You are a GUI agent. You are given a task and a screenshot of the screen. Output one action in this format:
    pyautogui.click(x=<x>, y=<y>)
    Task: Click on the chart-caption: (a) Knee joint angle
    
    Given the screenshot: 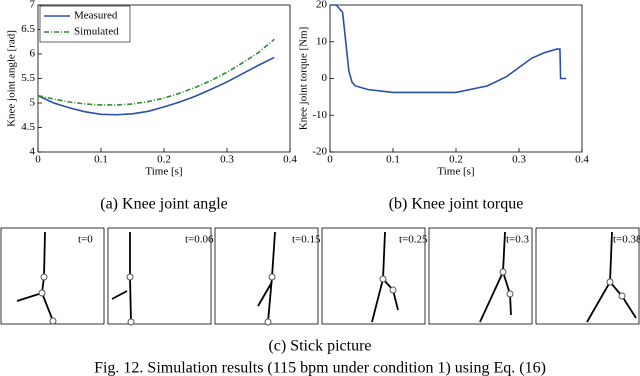 What is the action you would take?
    pyautogui.click(x=164, y=204)
    